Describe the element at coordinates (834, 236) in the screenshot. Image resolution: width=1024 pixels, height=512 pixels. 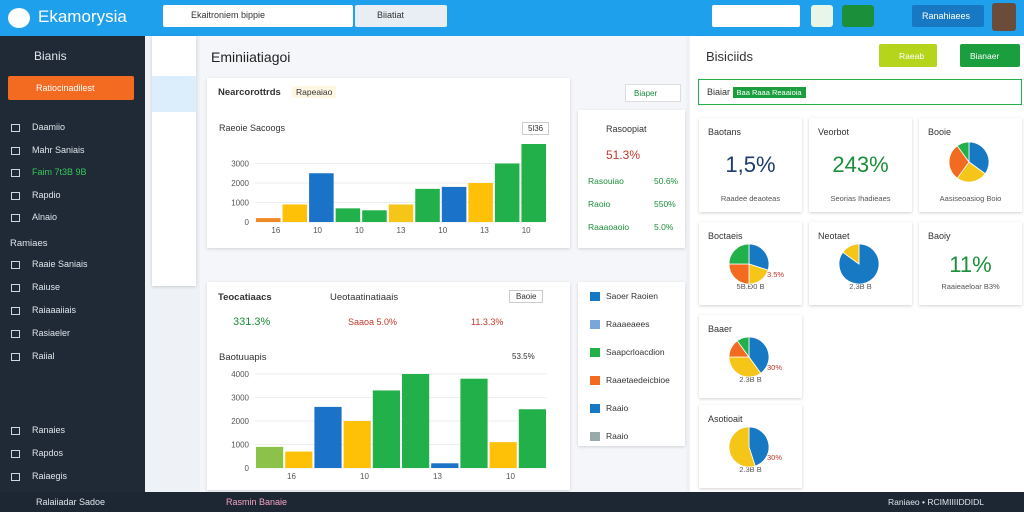
I see `tile-title: Neotaet` at that location.